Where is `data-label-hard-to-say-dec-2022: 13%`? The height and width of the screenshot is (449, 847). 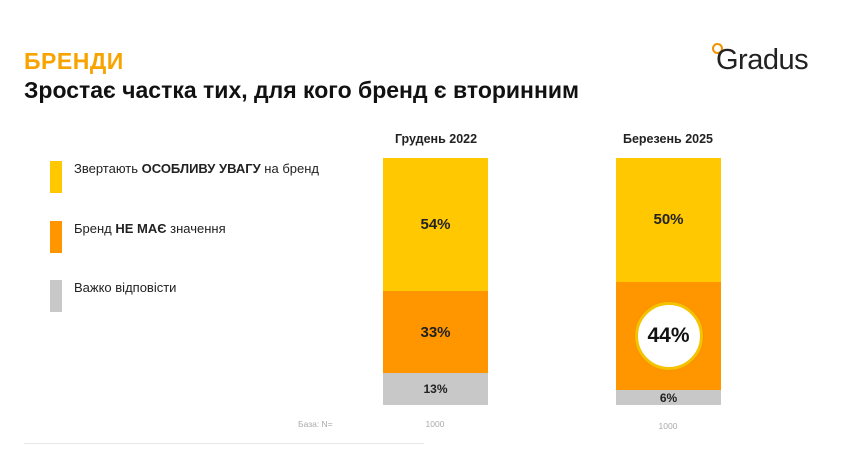 data-label-hard-to-say-dec-2022: 13% is located at coordinates (435, 388).